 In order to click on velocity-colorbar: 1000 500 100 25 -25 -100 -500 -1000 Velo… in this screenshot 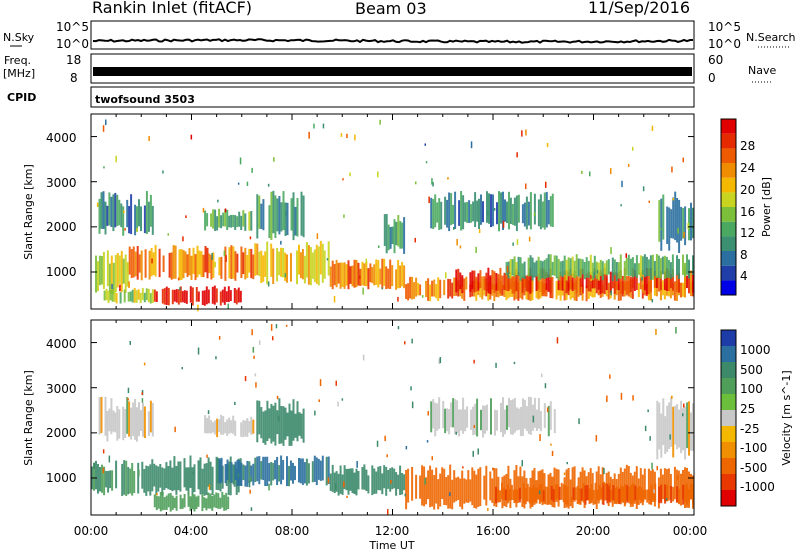, I will do `click(756, 418)`.